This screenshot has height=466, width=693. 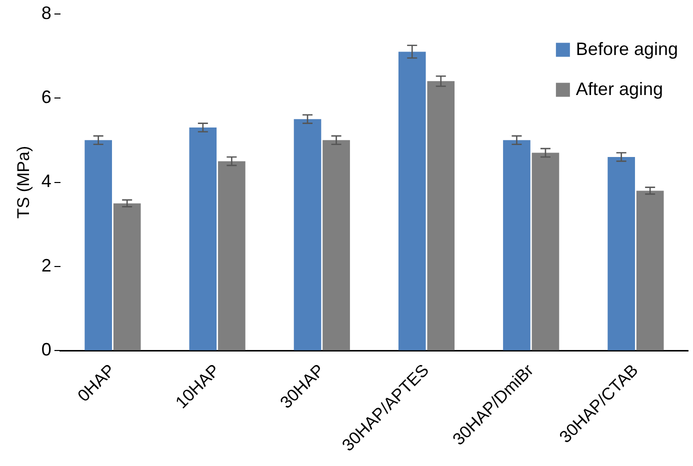 What do you see at coordinates (619, 88) in the screenshot?
I see `legend-label: After aging` at bounding box center [619, 88].